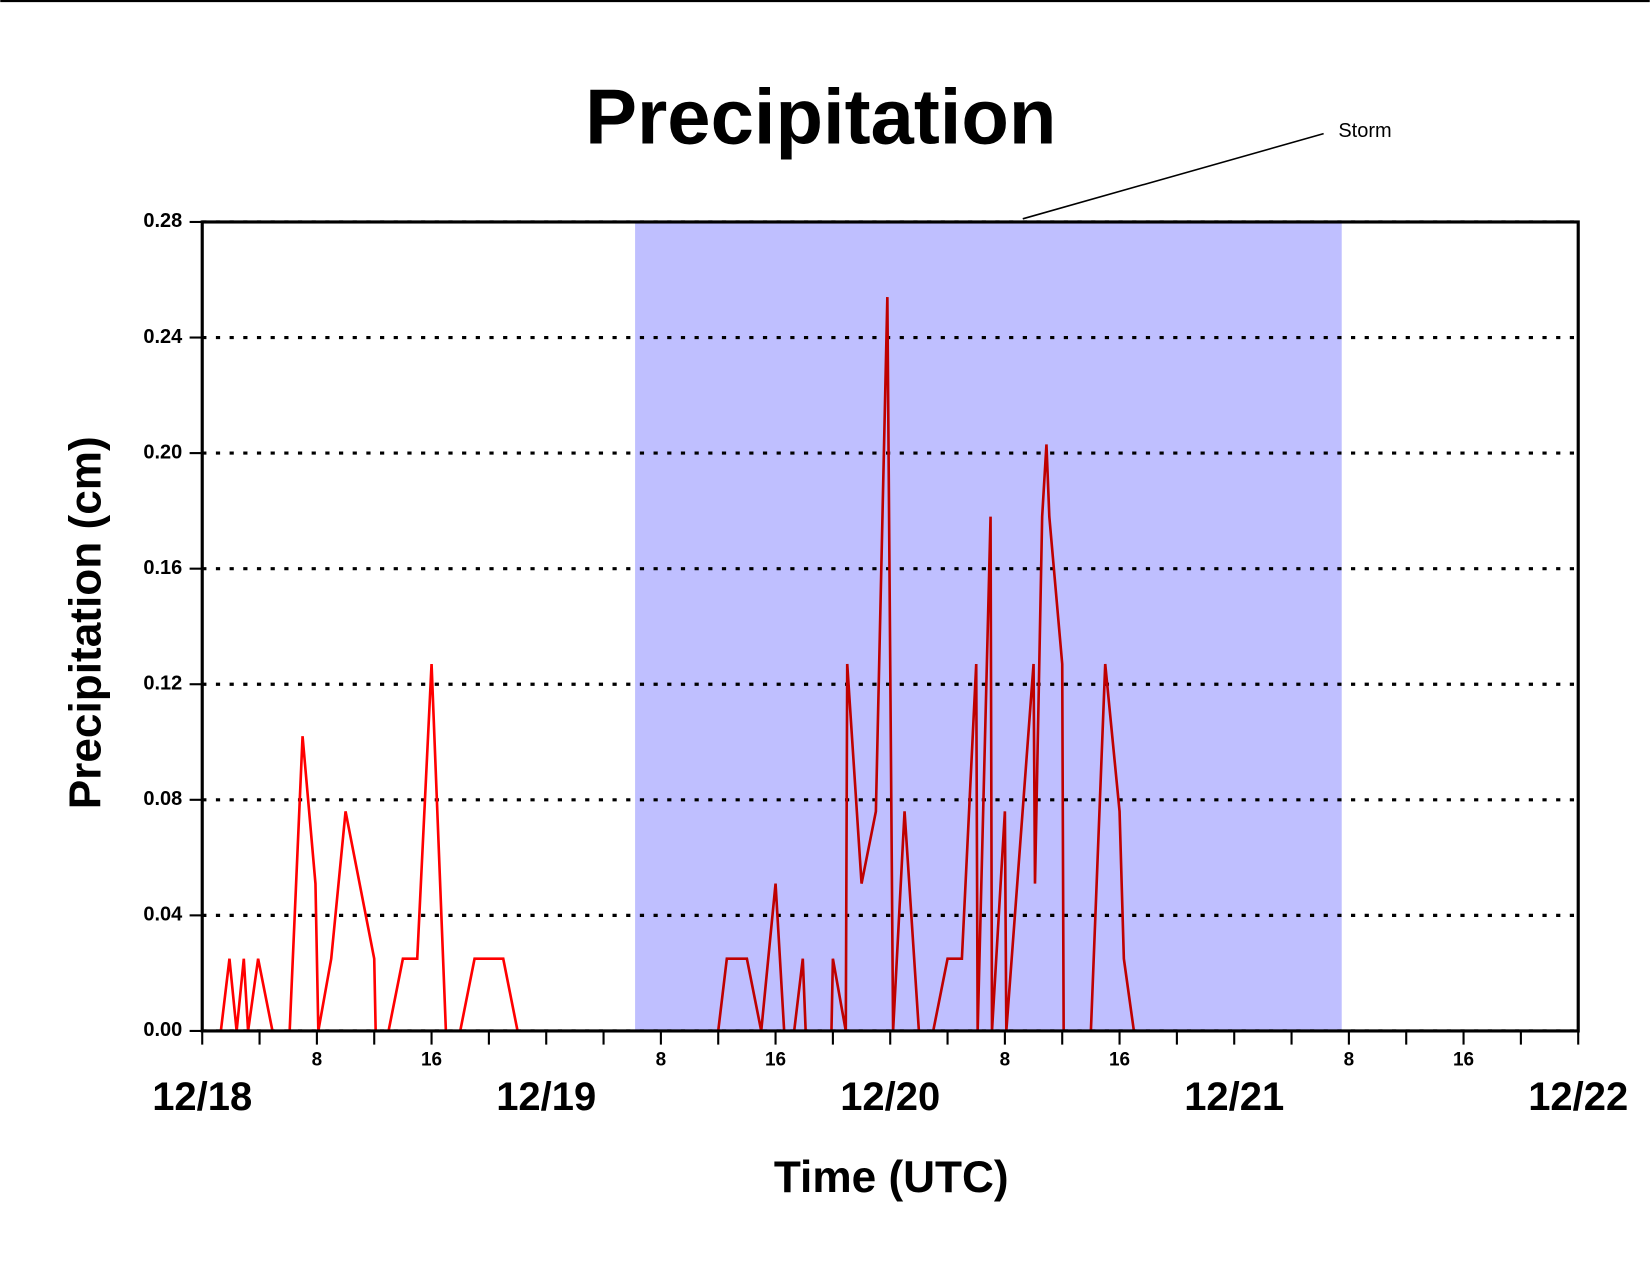  Describe the element at coordinates (1173, 176) in the screenshot. I see `annotation-leader` at that location.